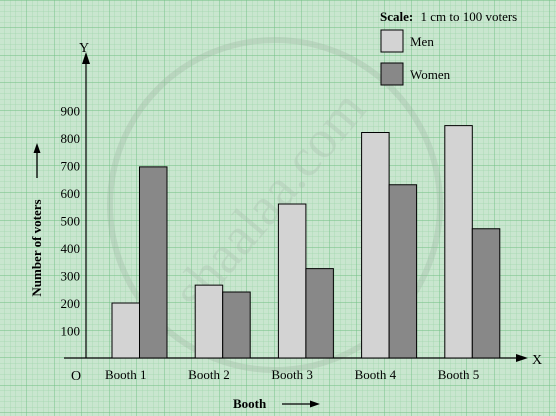 The width and height of the screenshot is (556, 416). What do you see at coordinates (396, 16) in the screenshot?
I see `scale-label: Scale:` at bounding box center [396, 16].